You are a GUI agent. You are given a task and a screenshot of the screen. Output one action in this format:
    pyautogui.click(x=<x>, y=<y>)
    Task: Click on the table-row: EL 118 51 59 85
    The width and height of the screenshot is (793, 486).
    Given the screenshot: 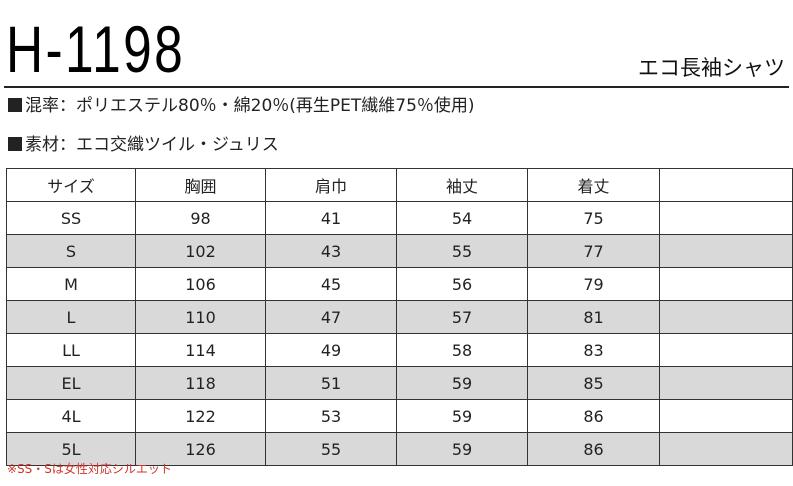 What is the action you would take?
    pyautogui.click(x=399, y=383)
    